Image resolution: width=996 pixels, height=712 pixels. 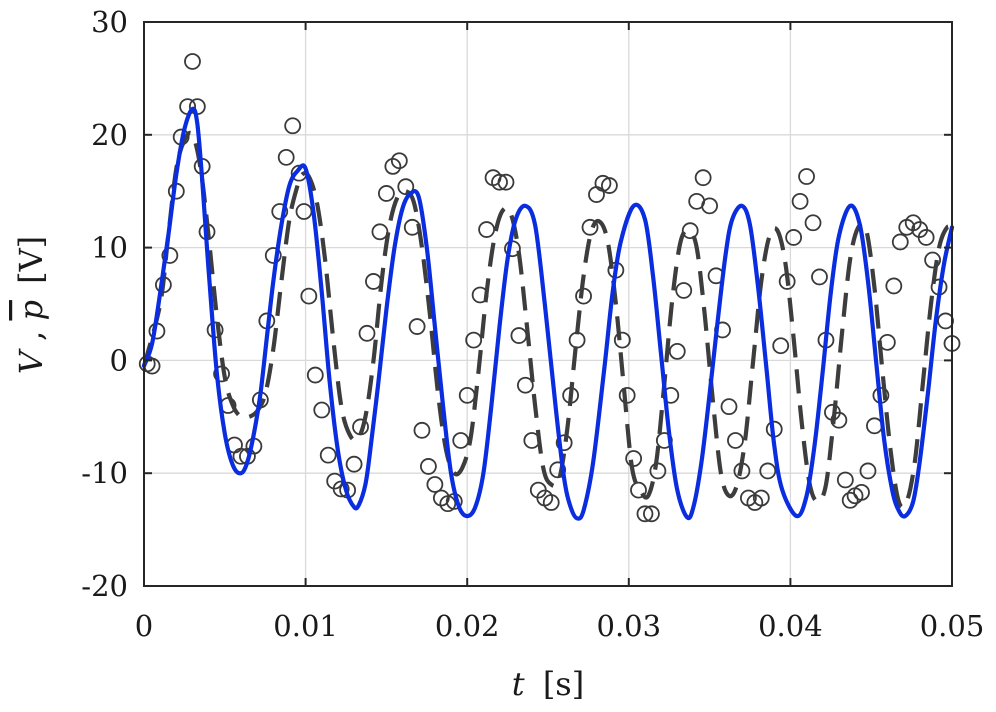 I want to click on y-tick-label: -10, so click(x=104, y=473).